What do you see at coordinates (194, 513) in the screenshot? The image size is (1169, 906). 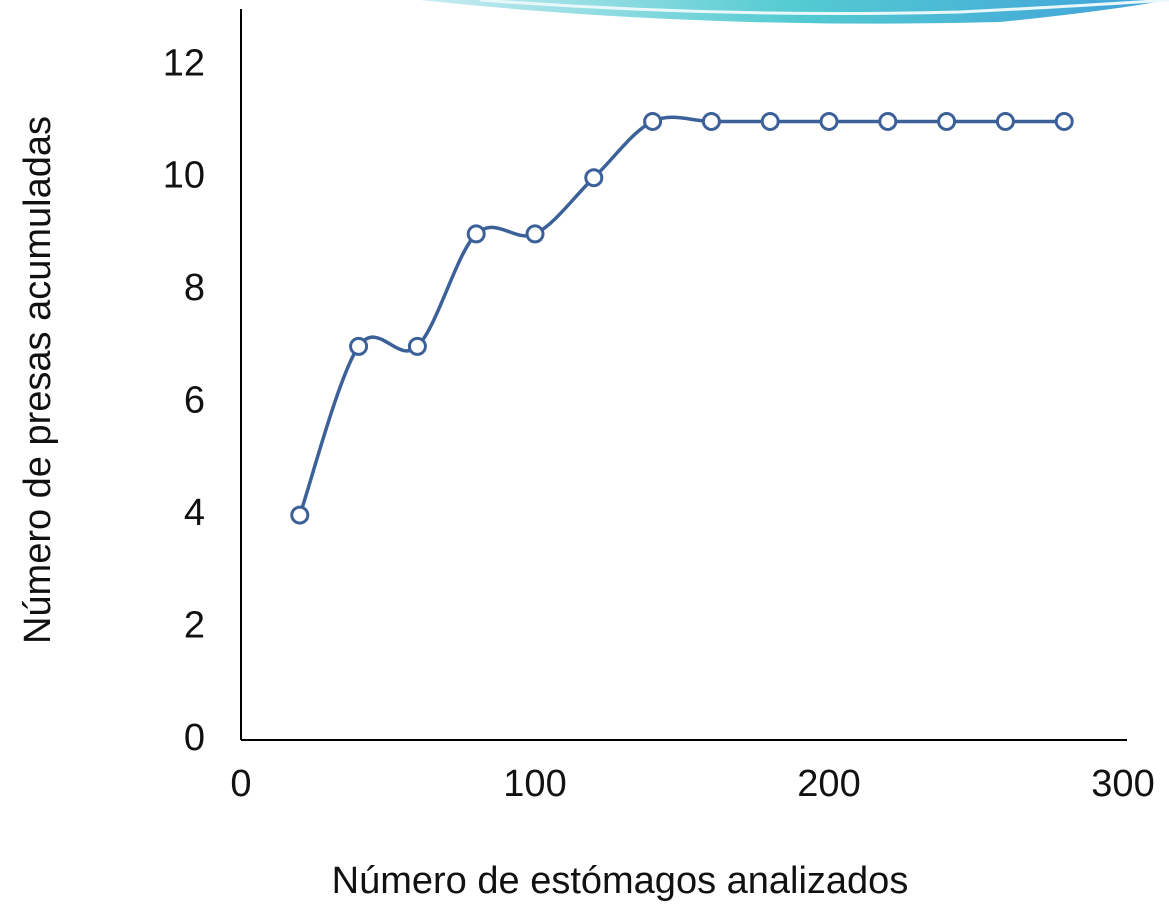 I see `y-tick-label: 4` at bounding box center [194, 513].